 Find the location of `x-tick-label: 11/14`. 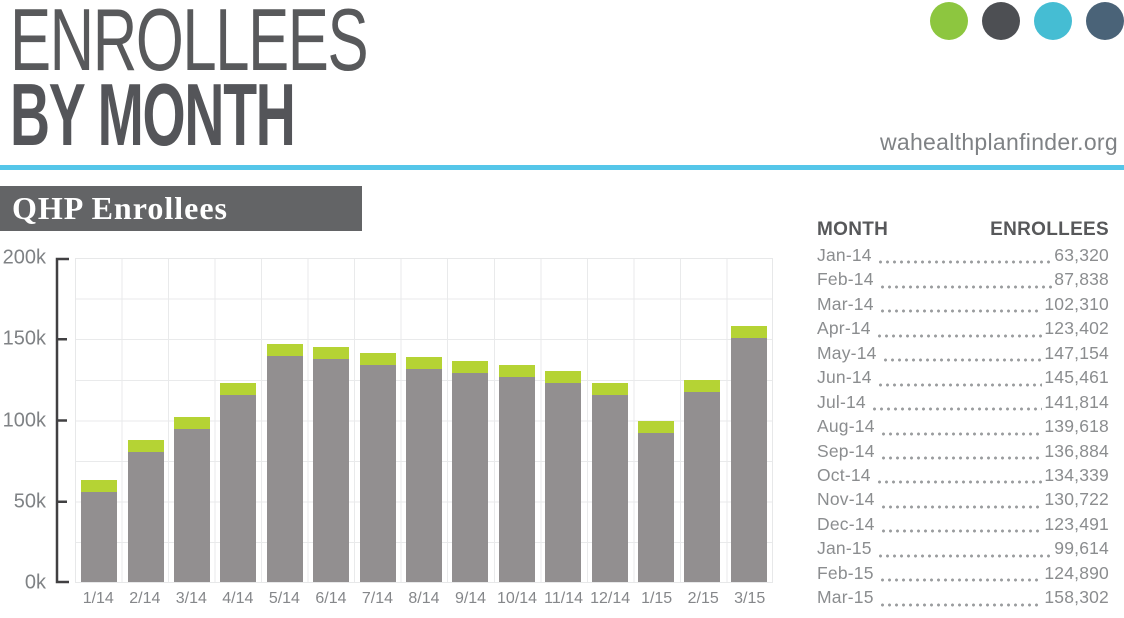

x-tick-label: 11/14 is located at coordinates (563, 598).